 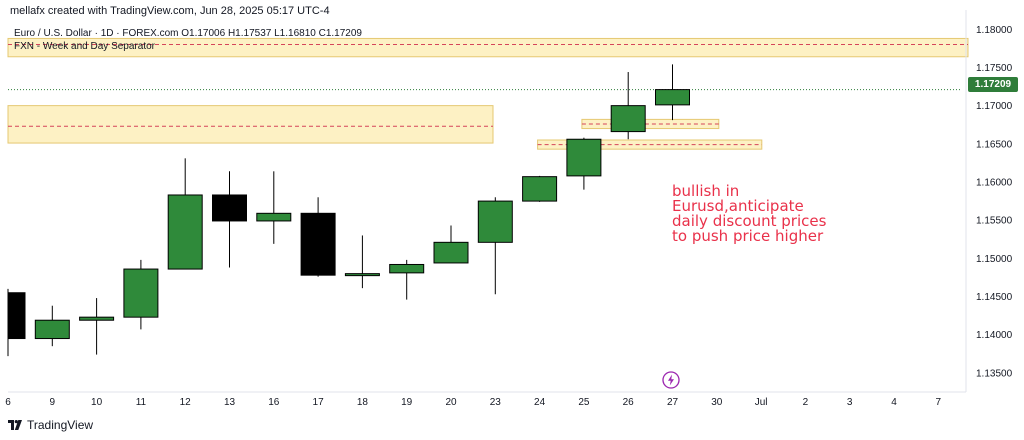 I want to click on footer-brand: TradingView, so click(x=50, y=425).